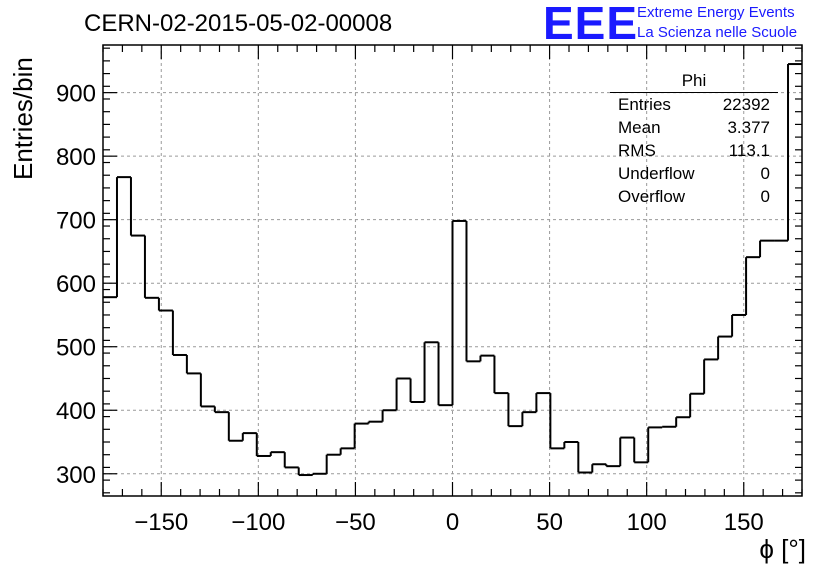 This screenshot has width=836, height=572. I want to click on x-tick-label: 0, so click(452, 522).